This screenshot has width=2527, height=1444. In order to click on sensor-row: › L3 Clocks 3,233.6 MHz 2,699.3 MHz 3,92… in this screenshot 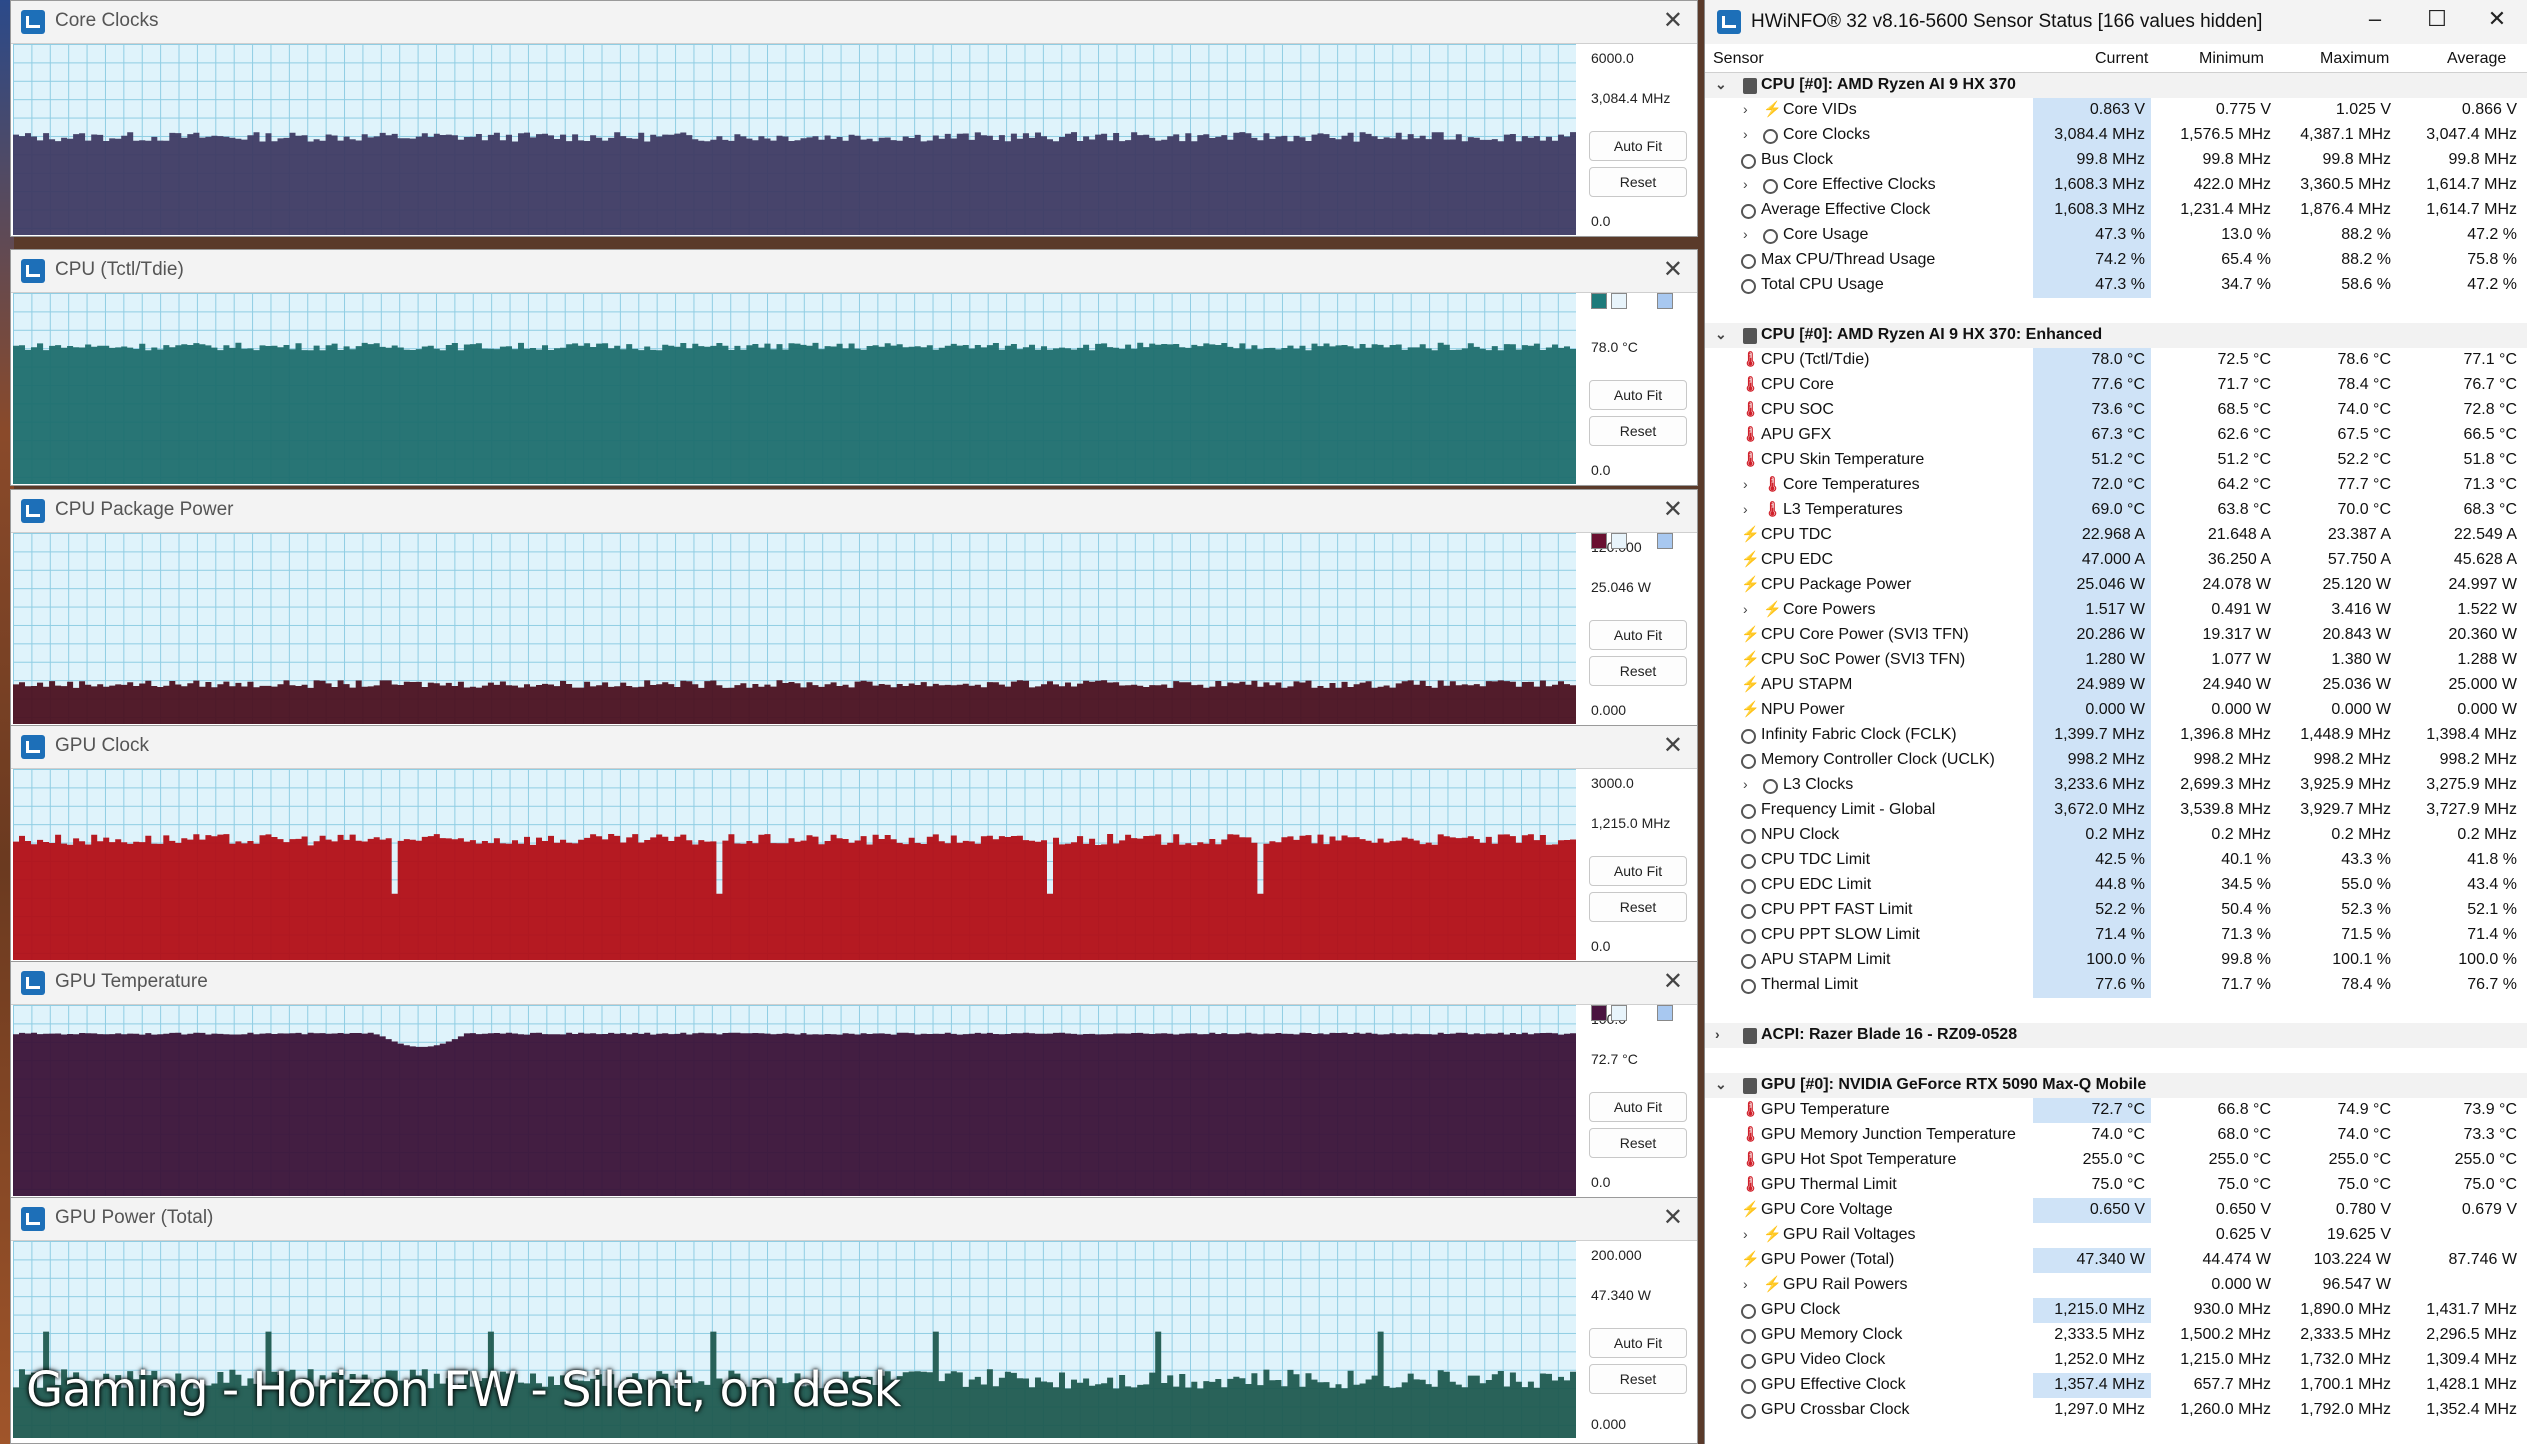, I will do `click(2116, 785)`.